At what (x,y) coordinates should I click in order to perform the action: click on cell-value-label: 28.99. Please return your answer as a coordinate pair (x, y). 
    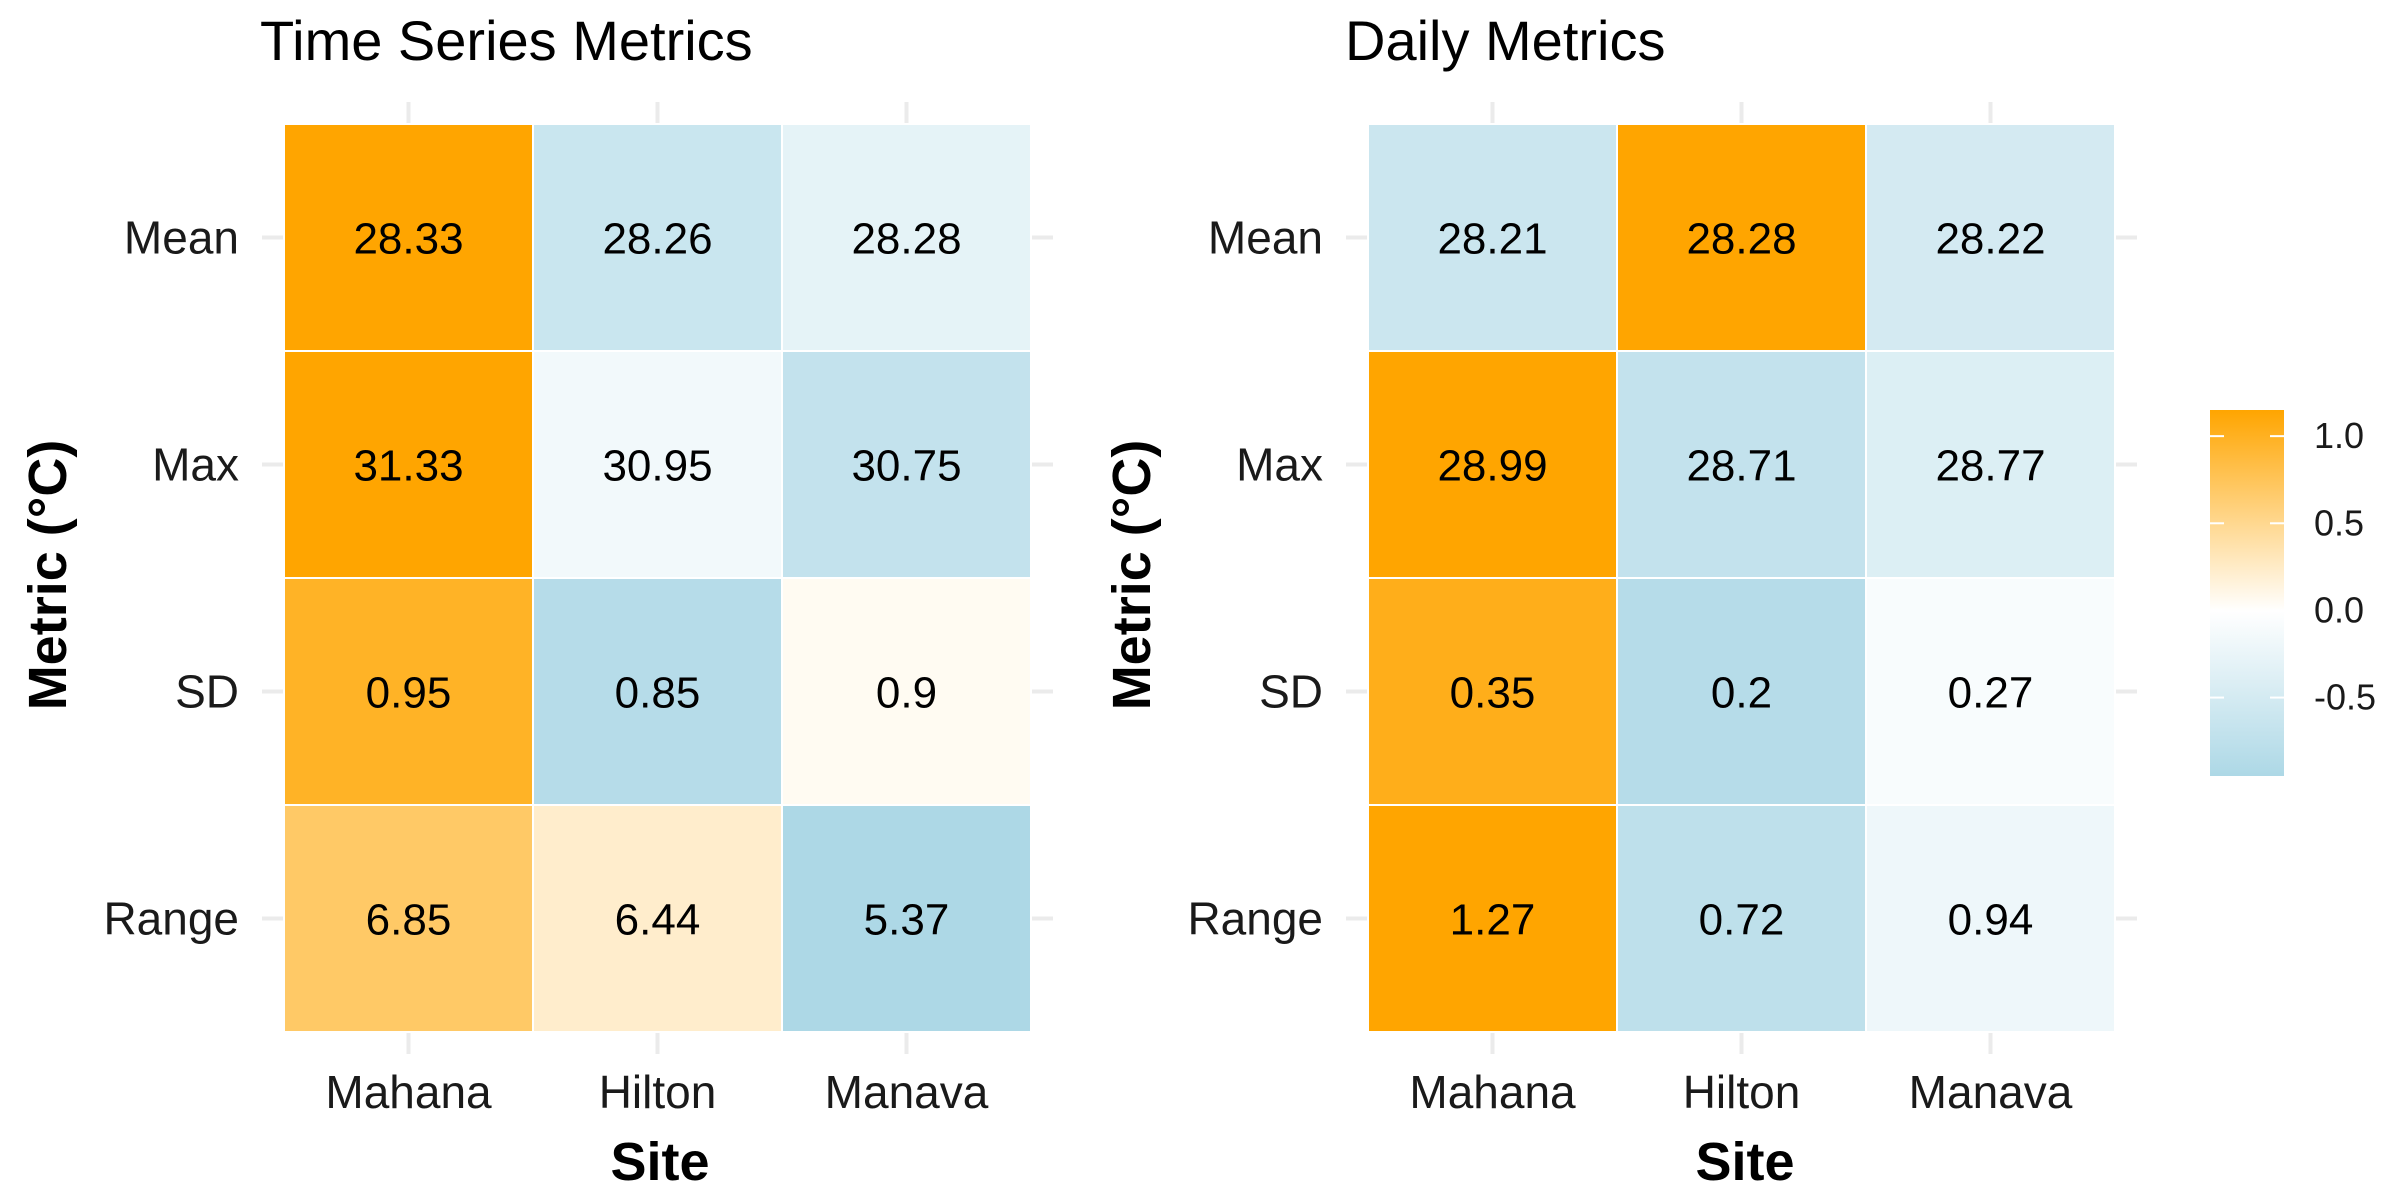
    Looking at the image, I should click on (1492, 466).